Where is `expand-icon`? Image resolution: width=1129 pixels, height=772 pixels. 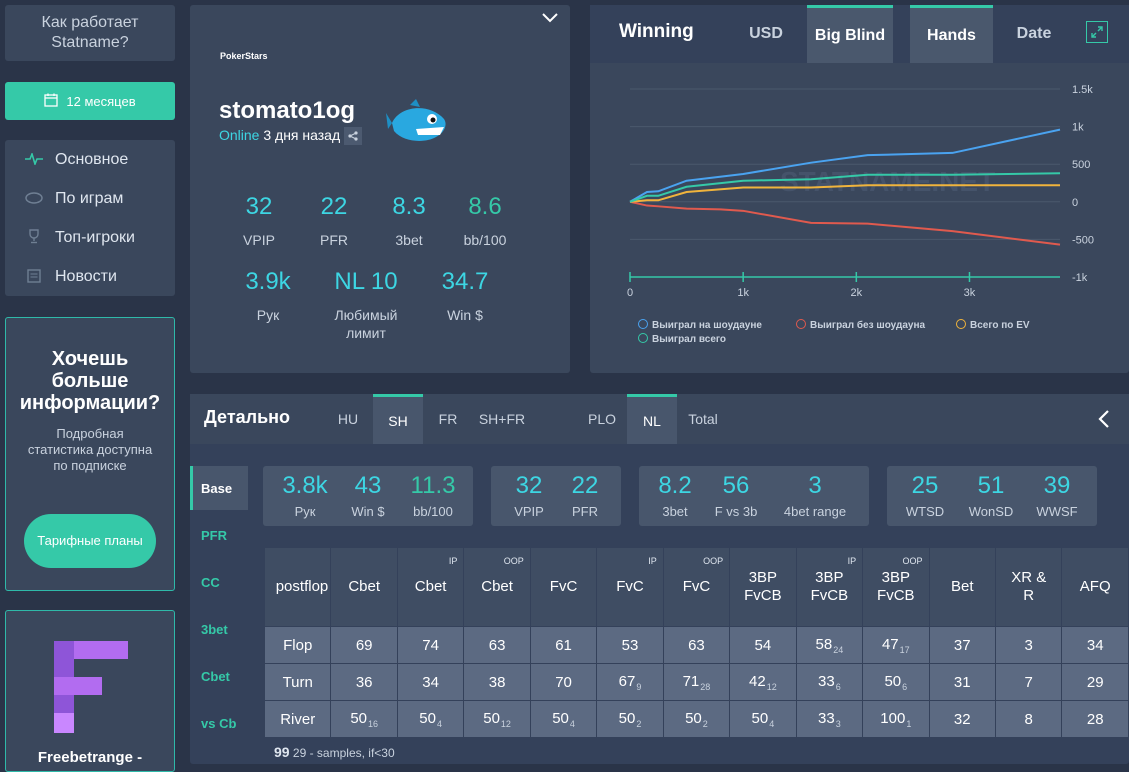 expand-icon is located at coordinates (1097, 32).